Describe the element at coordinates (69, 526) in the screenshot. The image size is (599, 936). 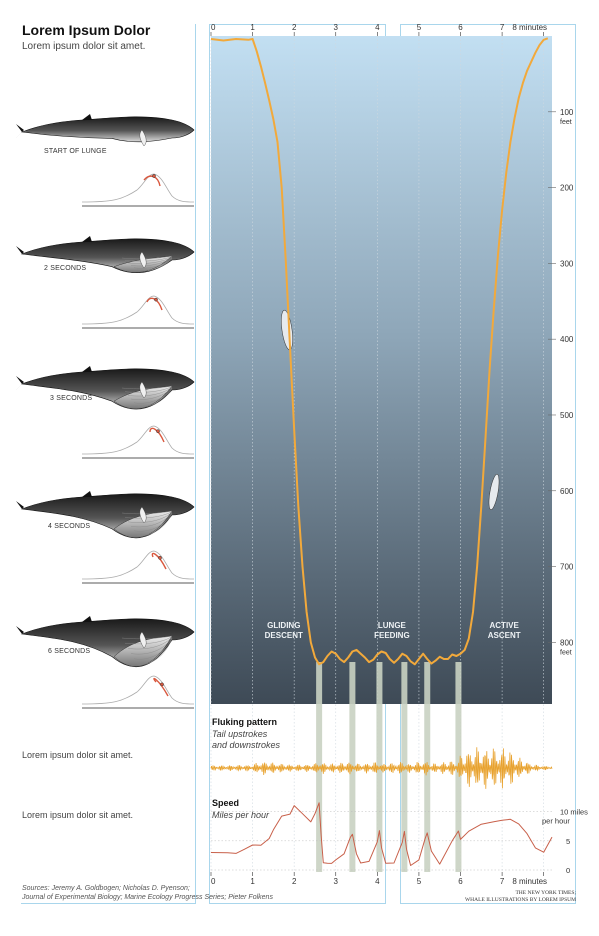
I see `whale-caption: 4 SECONDS` at that location.